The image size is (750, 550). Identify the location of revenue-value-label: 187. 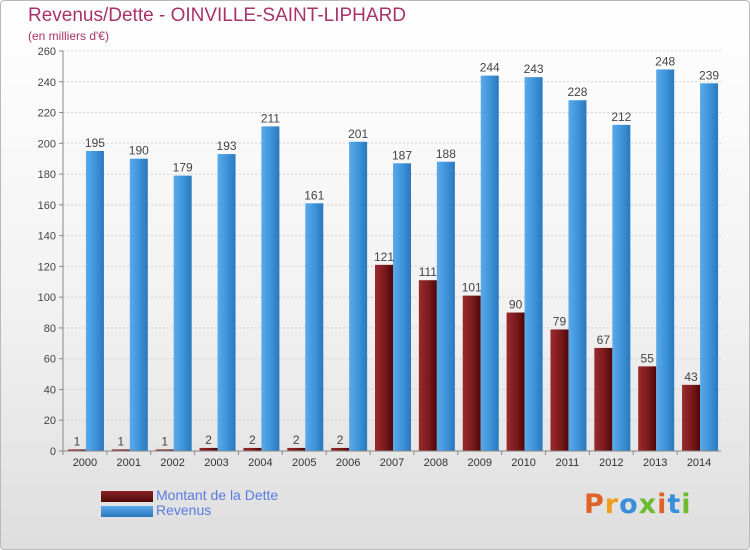
(402, 155).